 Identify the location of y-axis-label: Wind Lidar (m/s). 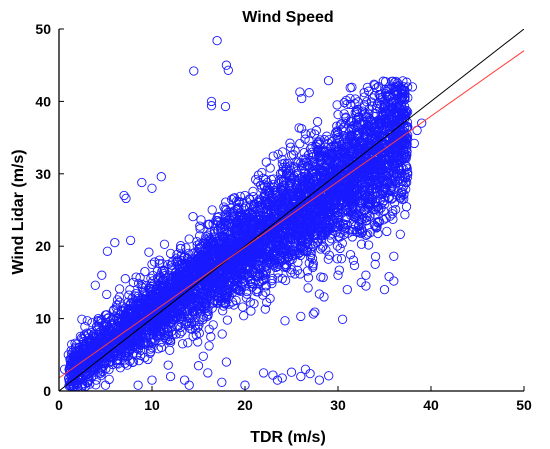
(18, 211).